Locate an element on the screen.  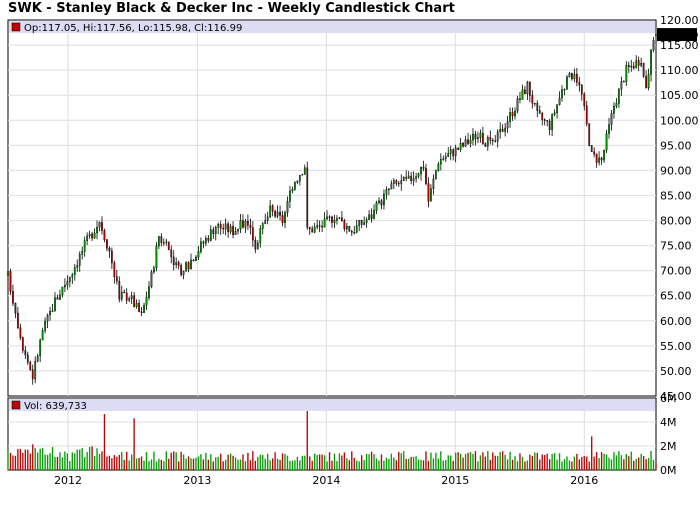
x-tick-label: 2012 is located at coordinates (68, 480).